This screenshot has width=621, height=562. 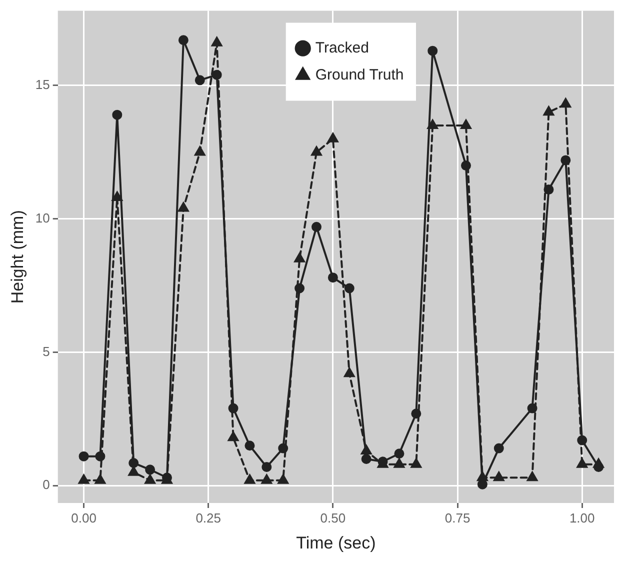 What do you see at coordinates (359, 75) in the screenshot?
I see `legend-label: Ground Truth` at bounding box center [359, 75].